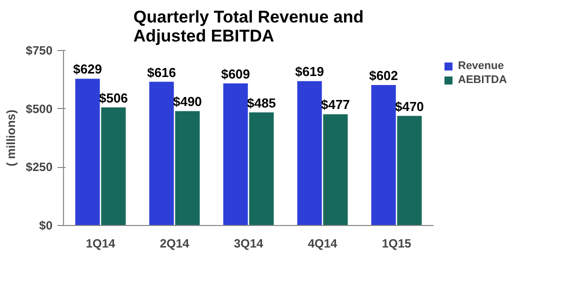 The image size is (575, 298). What do you see at coordinates (46, 225) in the screenshot?
I see `y-tick-label: $0` at bounding box center [46, 225].